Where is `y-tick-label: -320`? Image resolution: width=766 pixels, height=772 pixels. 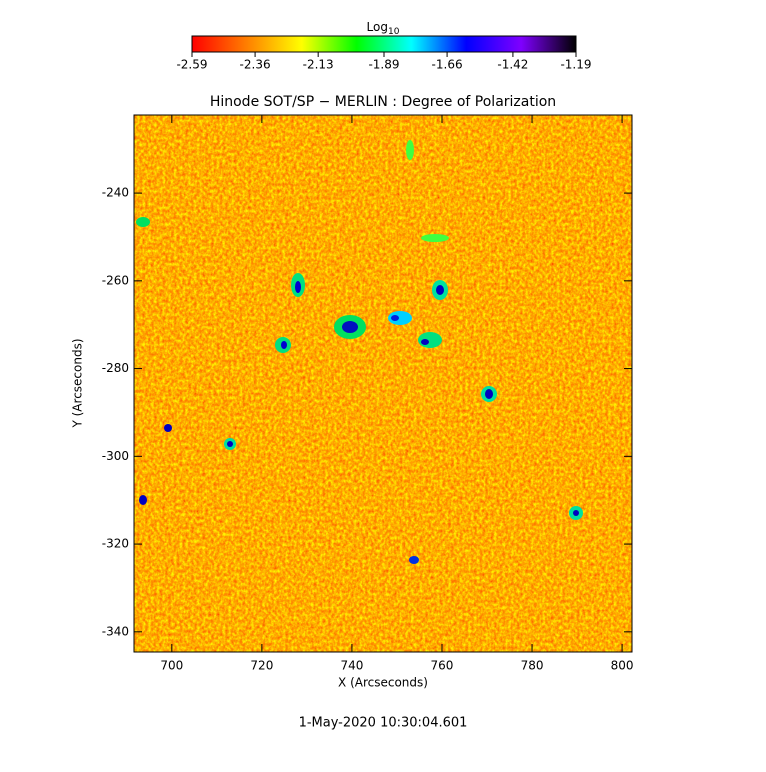
y-tick-label: -320 is located at coordinates (115, 544).